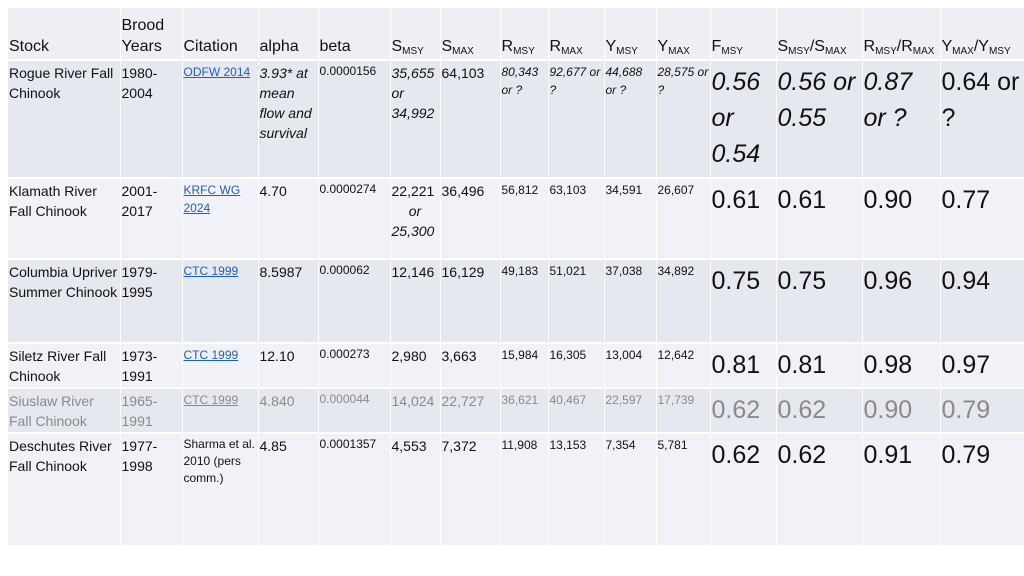  What do you see at coordinates (819, 119) in the screenshot?
I see `smsy-smax-cell: 0.56 or 0.55` at bounding box center [819, 119].